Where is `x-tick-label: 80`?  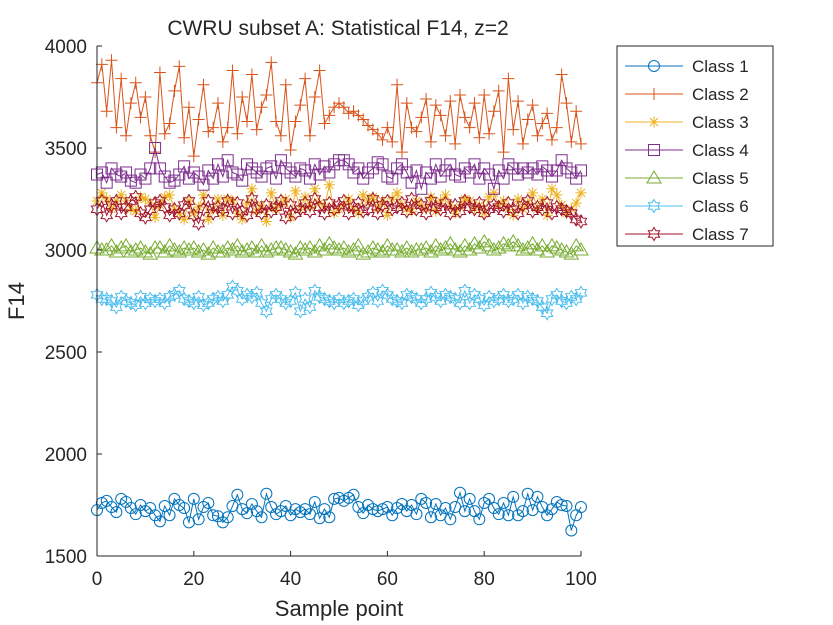
x-tick-label: 80 is located at coordinates (484, 579).